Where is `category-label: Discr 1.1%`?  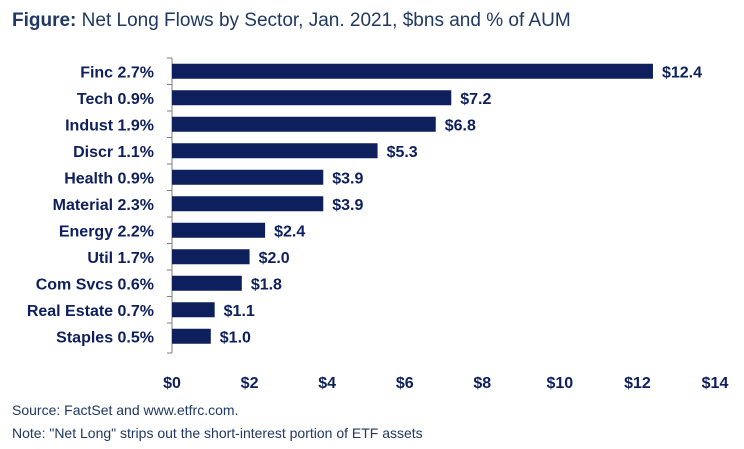 category-label: Discr 1.1% is located at coordinates (113, 152).